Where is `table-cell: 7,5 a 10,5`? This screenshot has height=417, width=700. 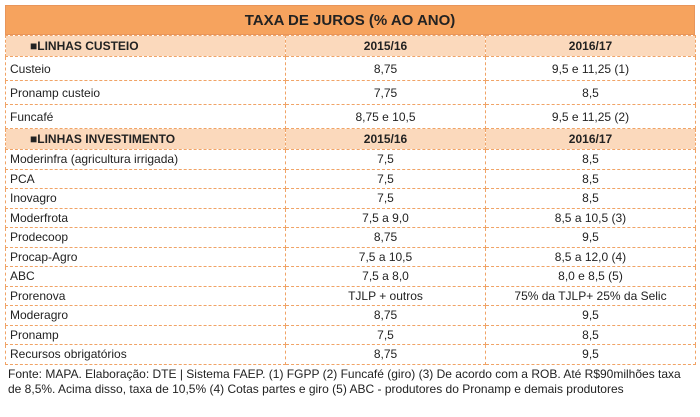 table-cell: 7,5 a 10,5 is located at coordinates (385, 256).